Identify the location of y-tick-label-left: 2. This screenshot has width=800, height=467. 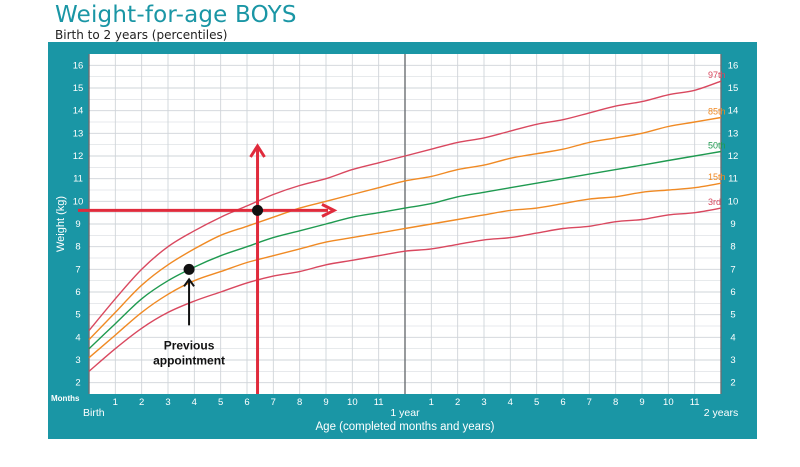
(77, 383).